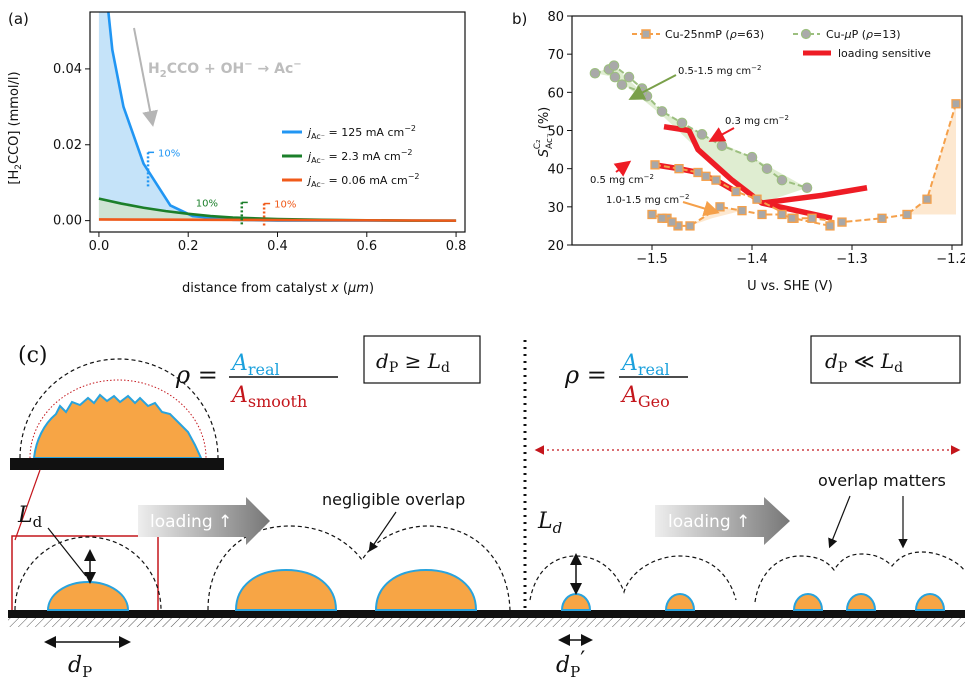  Describe the element at coordinates (652, 87) in the screenshot. I see `annotation-0-5-1-5-arrow` at that location.